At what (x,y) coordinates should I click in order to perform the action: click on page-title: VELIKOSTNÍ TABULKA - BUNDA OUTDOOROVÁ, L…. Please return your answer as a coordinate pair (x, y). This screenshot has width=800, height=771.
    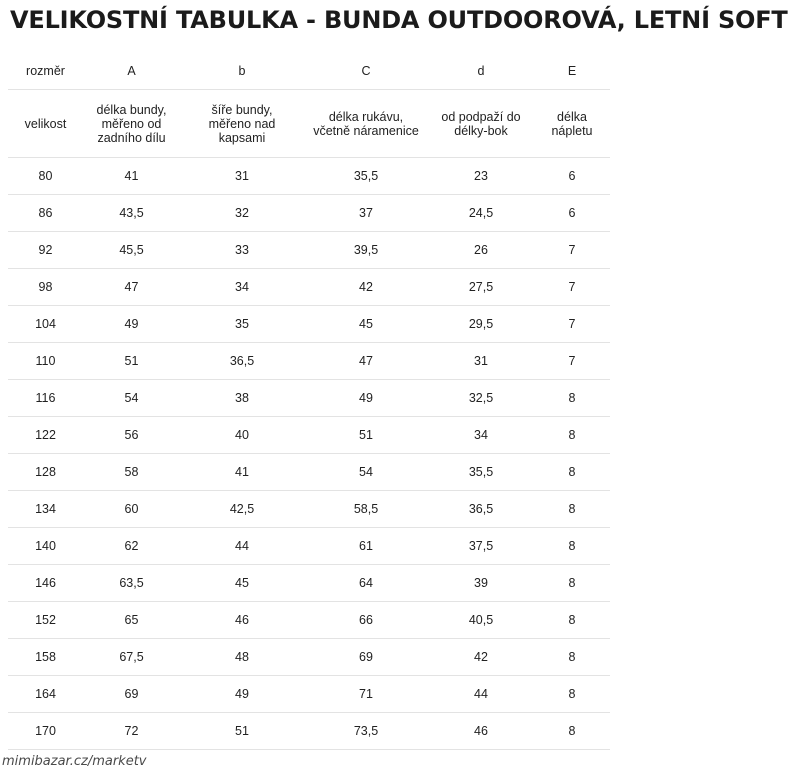
    Looking at the image, I should click on (399, 20).